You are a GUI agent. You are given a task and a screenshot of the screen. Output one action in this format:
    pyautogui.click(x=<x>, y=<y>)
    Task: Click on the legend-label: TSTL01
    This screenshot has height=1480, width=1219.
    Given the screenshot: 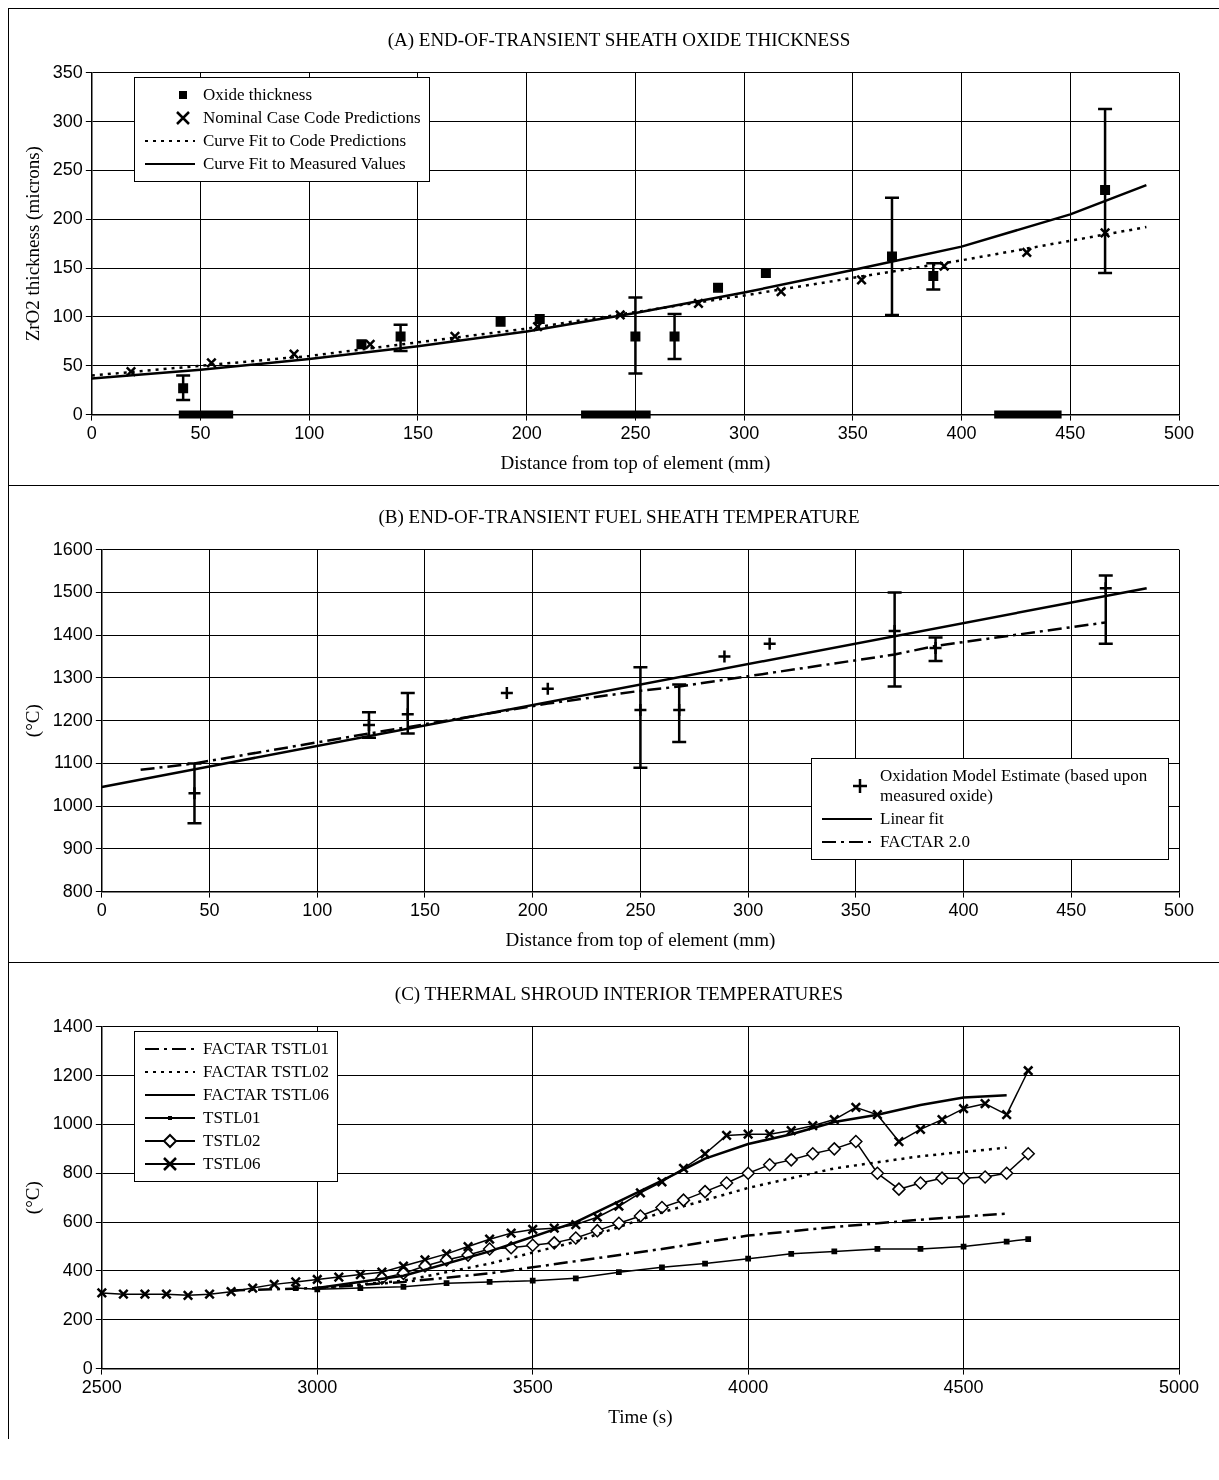 What is the action you would take?
    pyautogui.click(x=232, y=1118)
    